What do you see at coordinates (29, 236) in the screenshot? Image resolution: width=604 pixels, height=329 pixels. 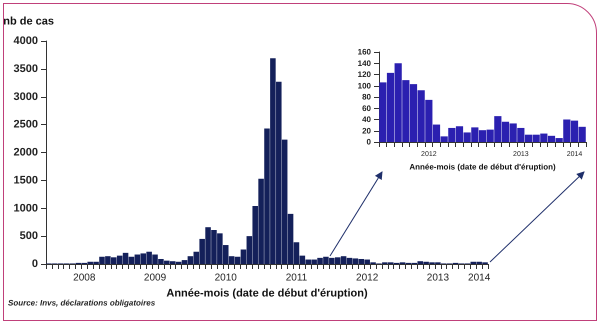 I see `y-tick-label: 500` at bounding box center [29, 236].